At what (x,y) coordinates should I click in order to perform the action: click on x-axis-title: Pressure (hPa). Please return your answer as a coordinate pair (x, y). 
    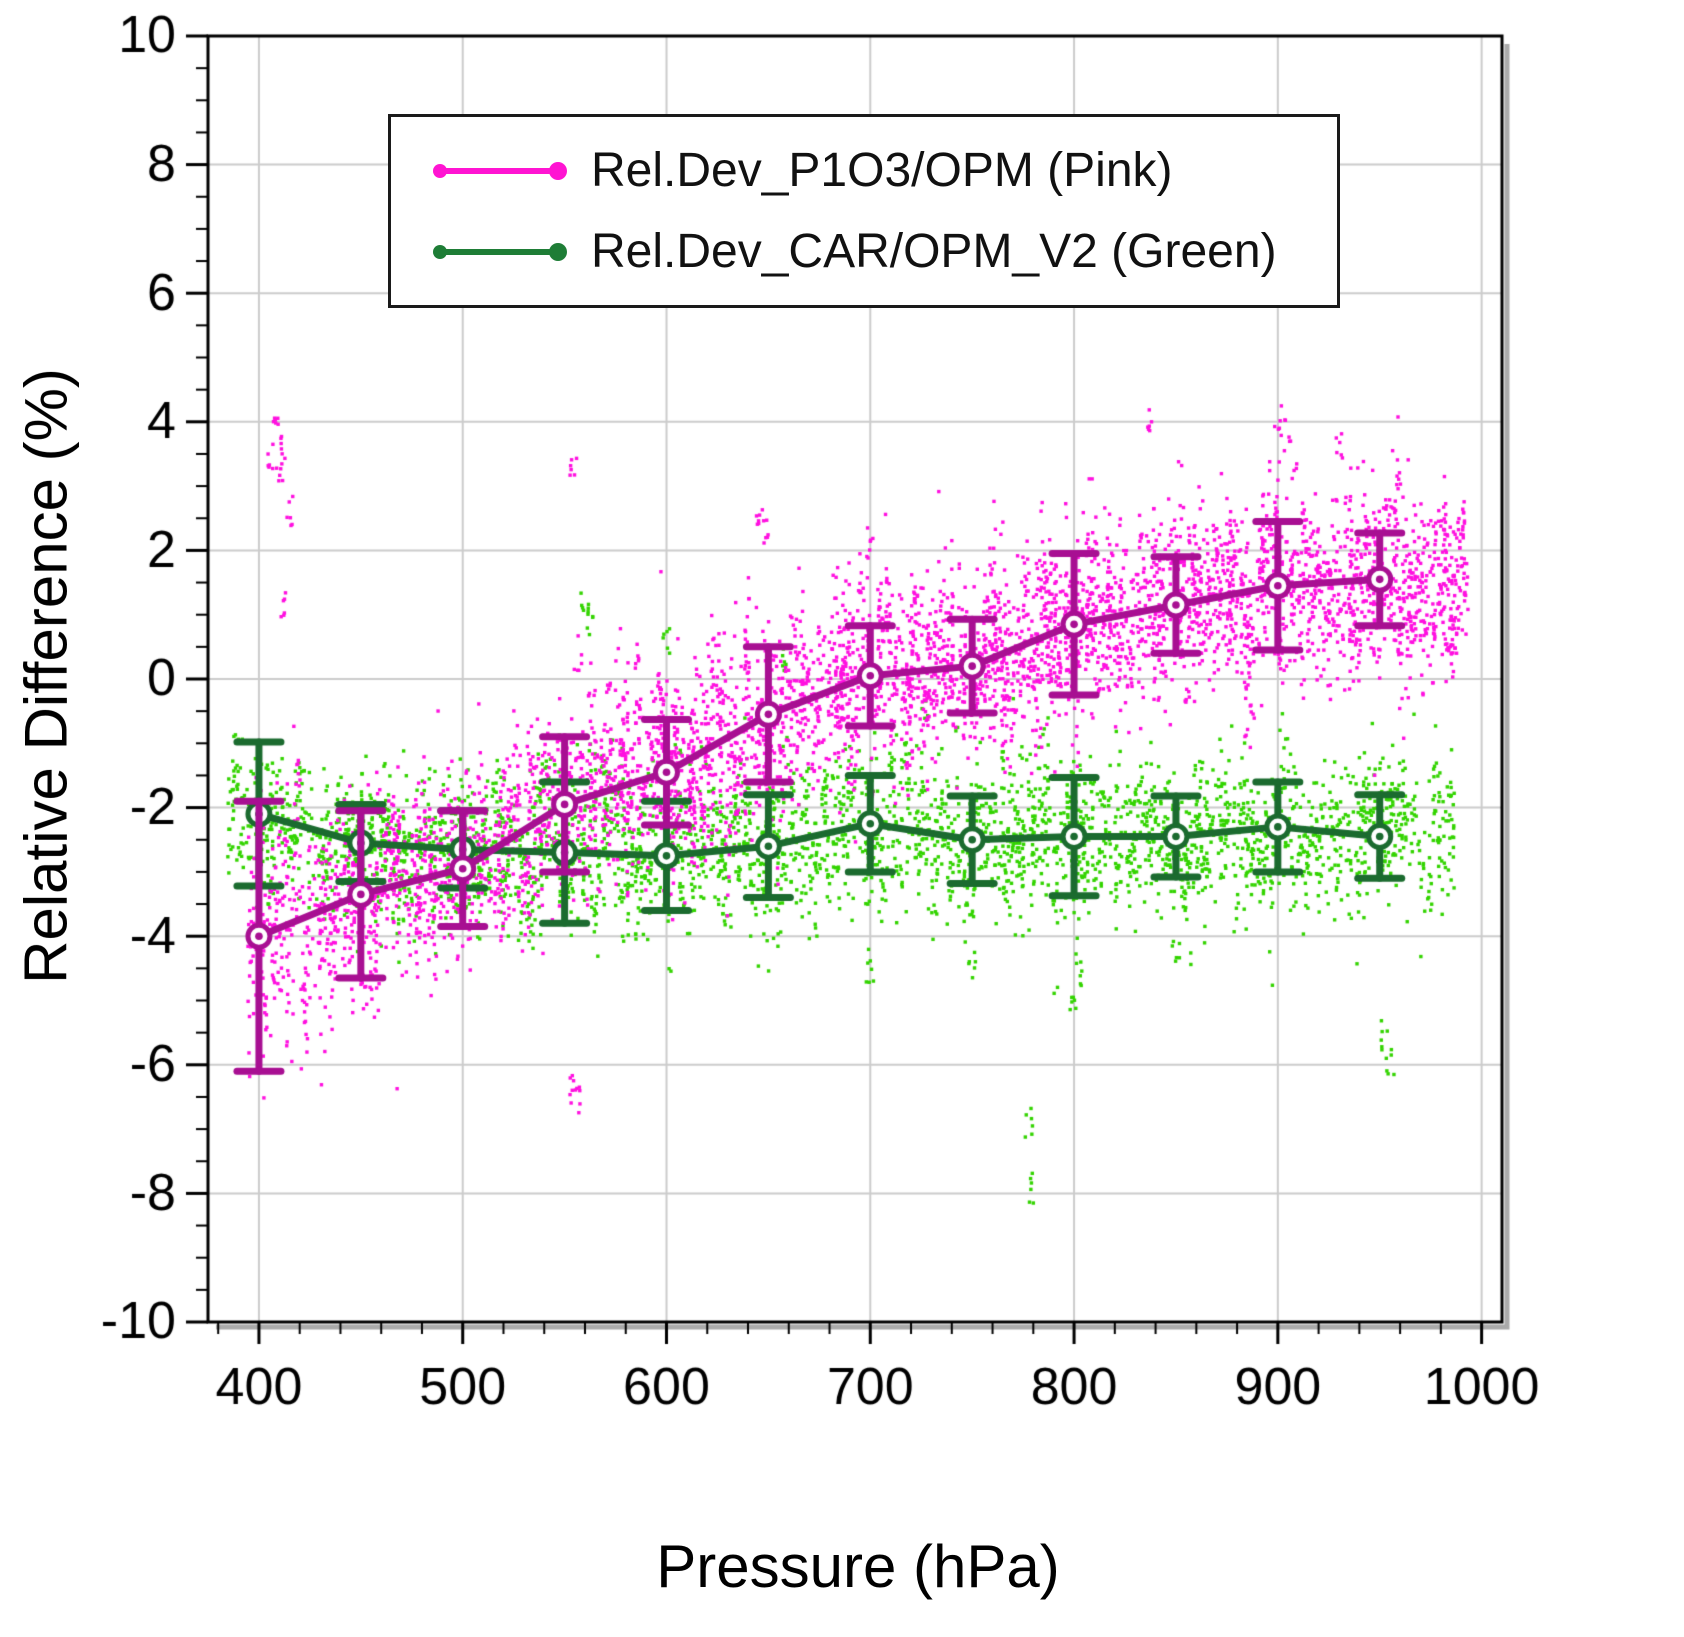
    Looking at the image, I should click on (858, 1566).